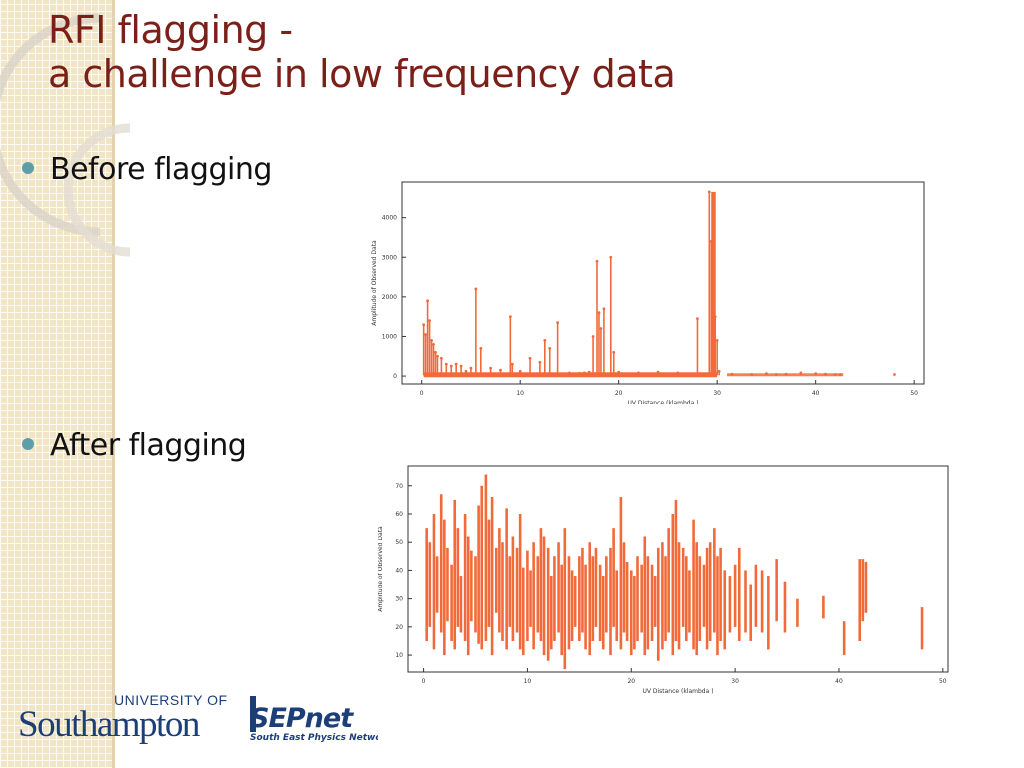 The height and width of the screenshot is (768, 1024). I want to click on y-tick-label: 2000, so click(389, 297).